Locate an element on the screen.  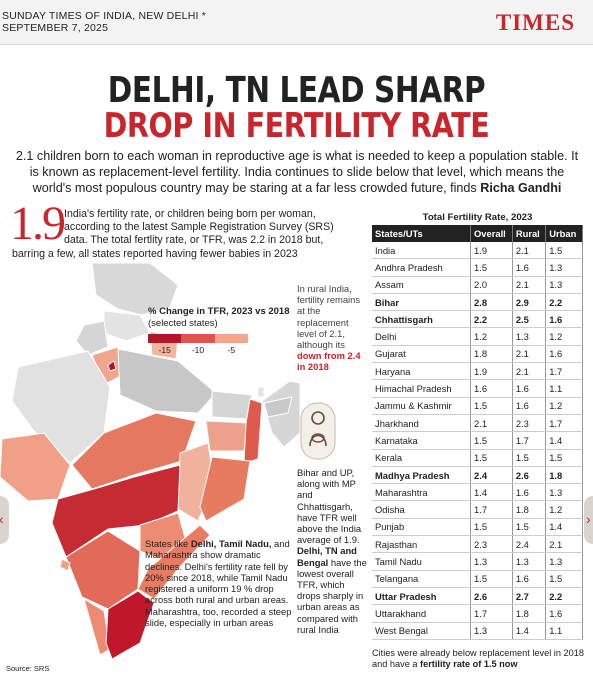
cell-overall: 1.3 is located at coordinates (491, 561).